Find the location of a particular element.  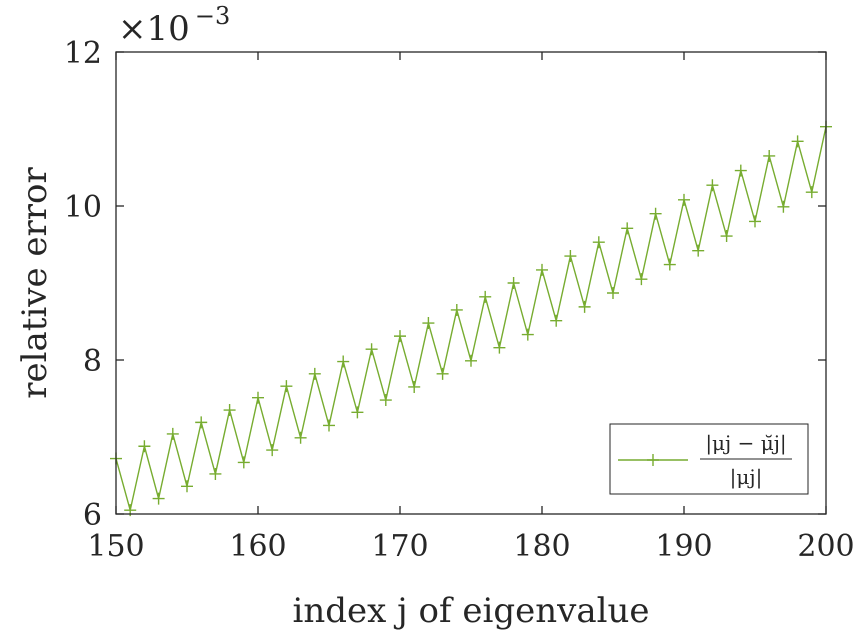

legend: |μj − μ̆j| |μj| is located at coordinates (709, 459).